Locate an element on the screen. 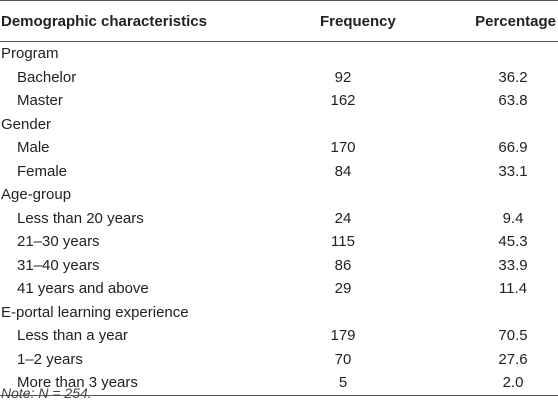 The height and width of the screenshot is (404, 558). table-row: Less than 20 years 24 9.4 is located at coordinates (279, 219).